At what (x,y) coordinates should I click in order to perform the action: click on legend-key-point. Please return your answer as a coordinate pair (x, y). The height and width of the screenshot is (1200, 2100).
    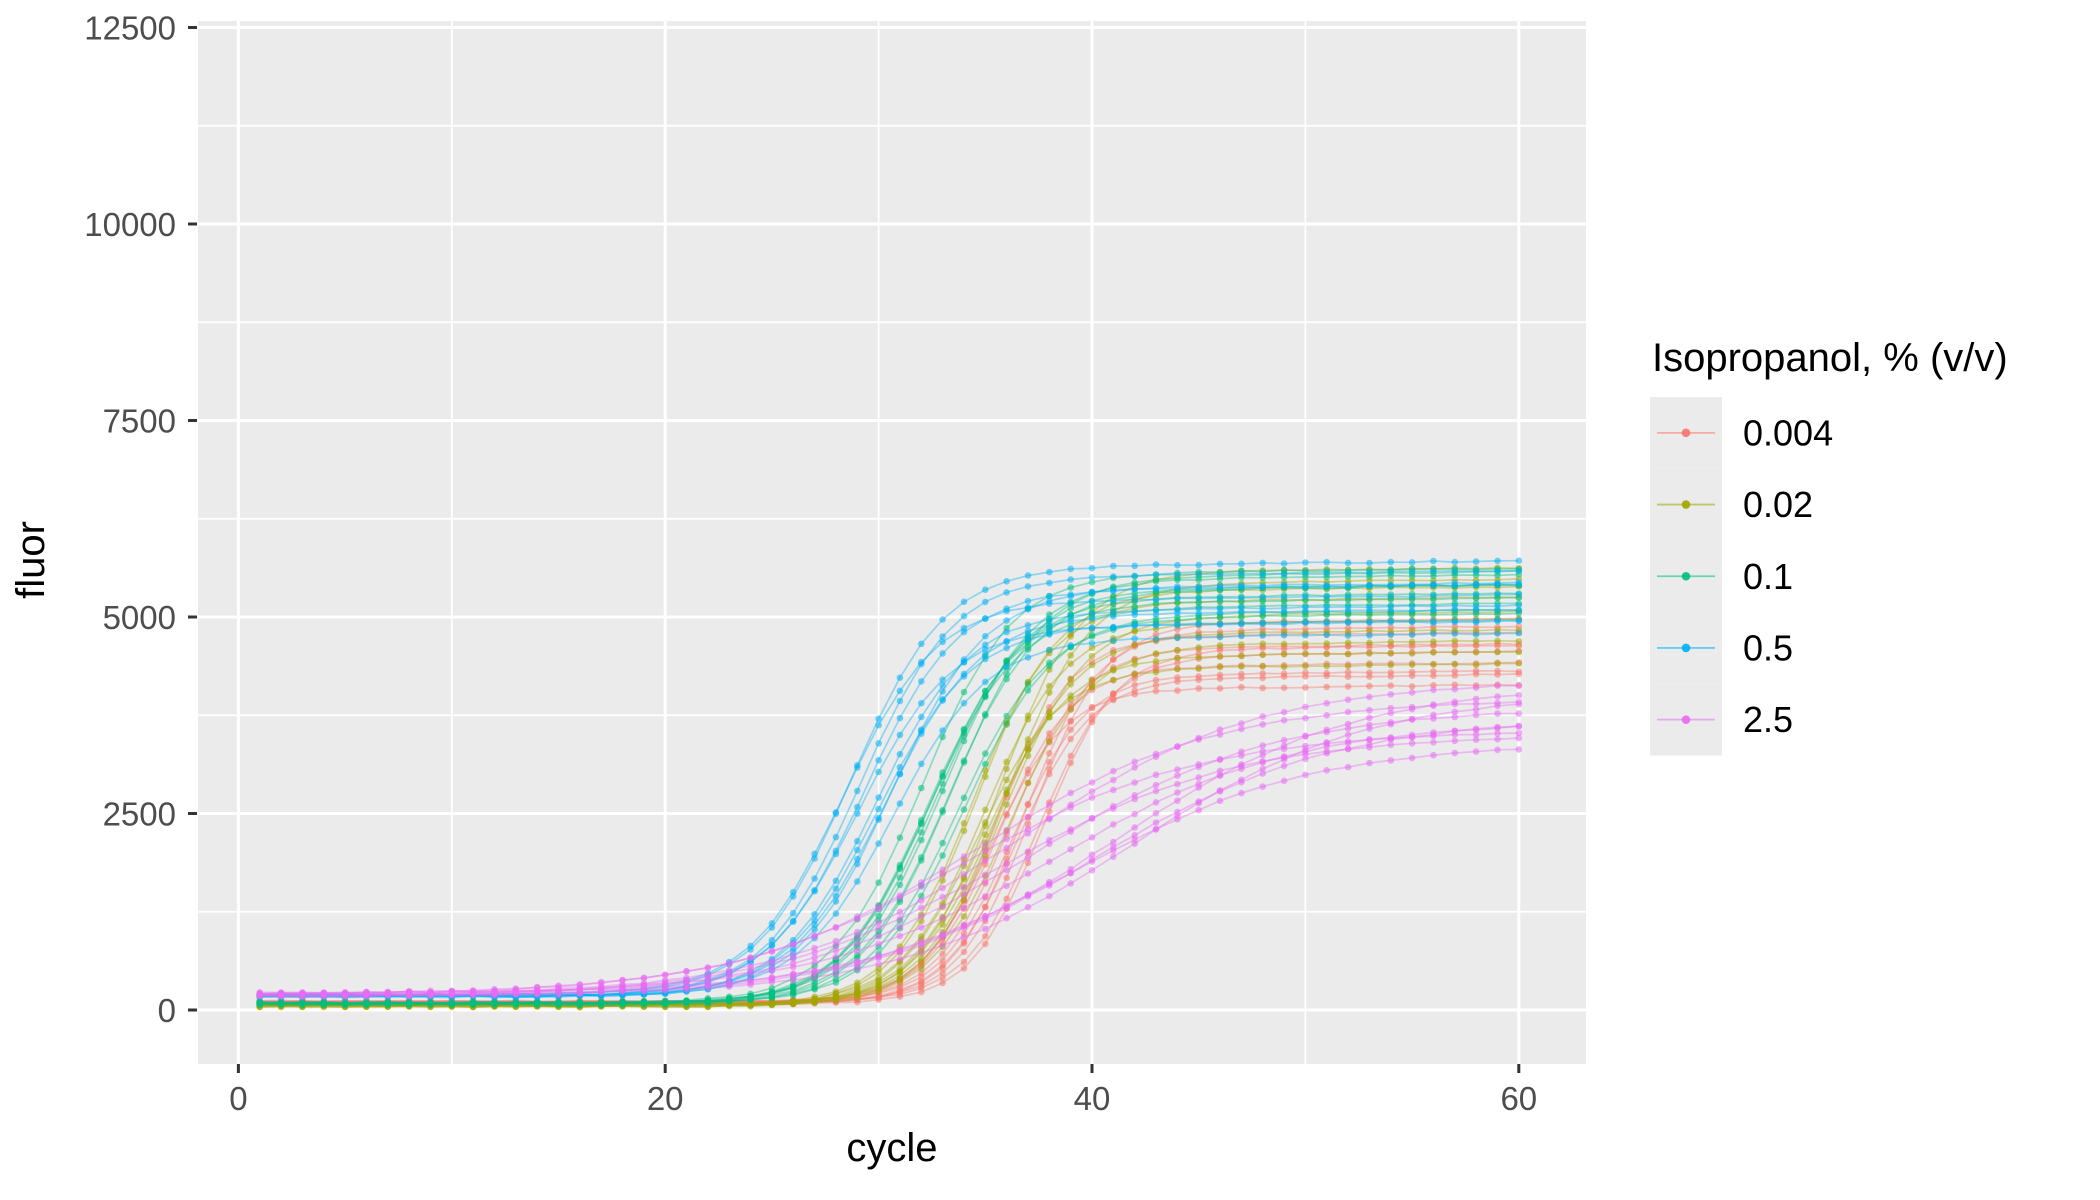
    Looking at the image, I should click on (1686, 504).